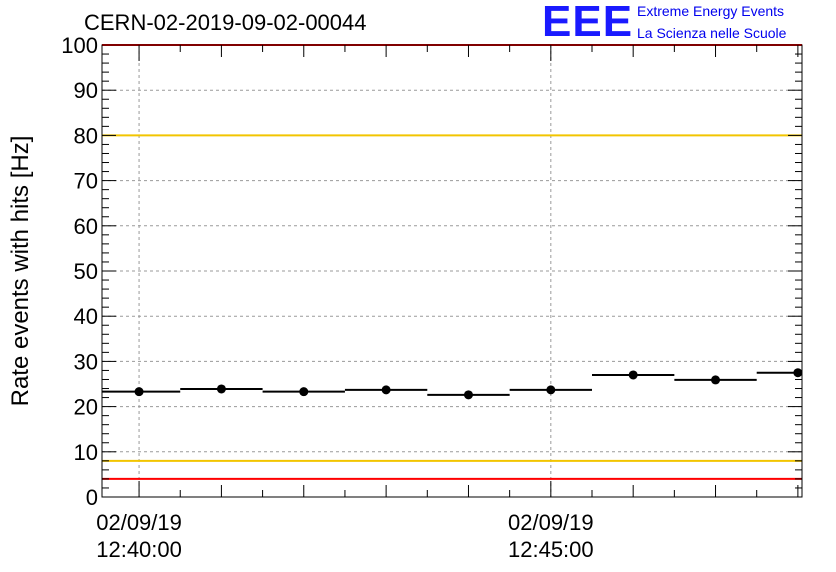 Image resolution: width=836 pixels, height=572 pixels. I want to click on y-tick-label: 10, so click(86, 452).